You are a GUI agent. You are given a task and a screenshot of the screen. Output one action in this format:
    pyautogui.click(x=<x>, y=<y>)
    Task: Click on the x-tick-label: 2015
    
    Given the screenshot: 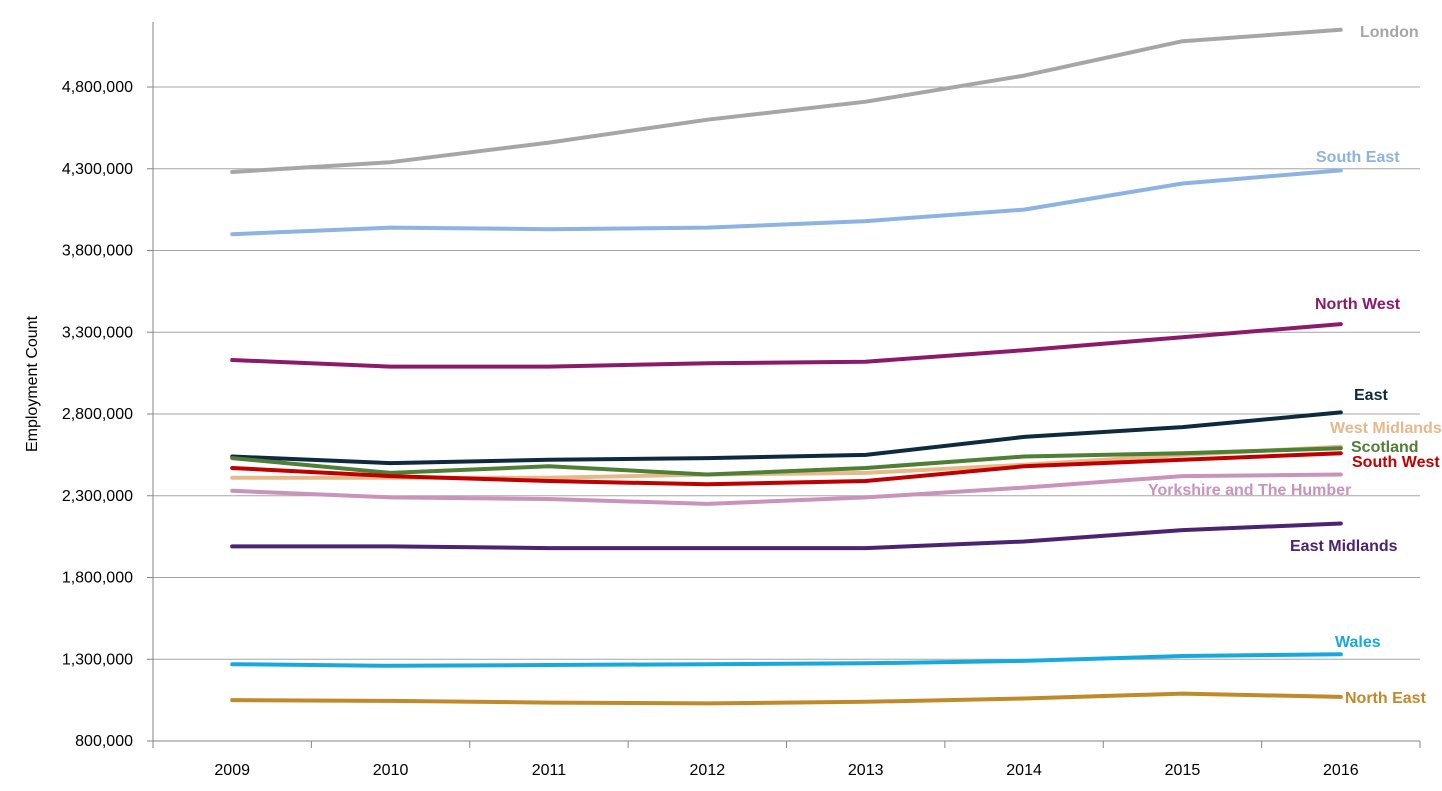 What is the action you would take?
    pyautogui.click(x=1183, y=770)
    